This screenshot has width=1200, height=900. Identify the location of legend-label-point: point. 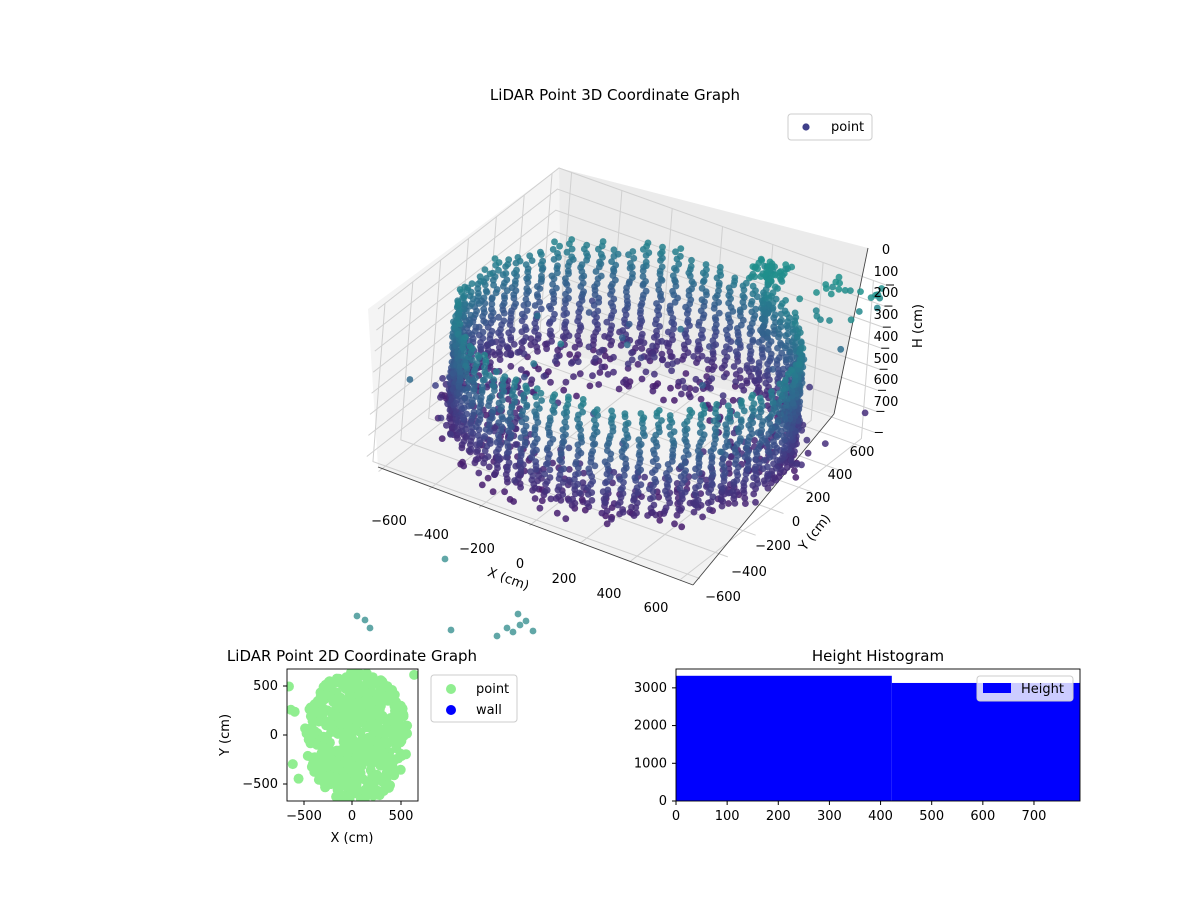
(847, 127).